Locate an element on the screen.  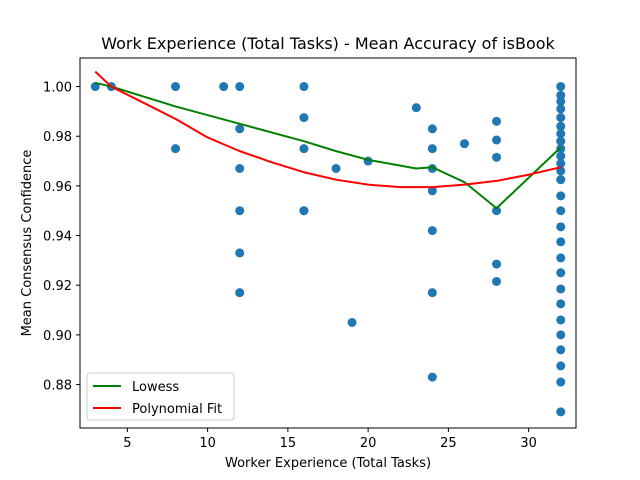
y-axis: 0.88 0.90 0.92 0.94 0.96 0.98 1.00 is located at coordinates (61, 237).